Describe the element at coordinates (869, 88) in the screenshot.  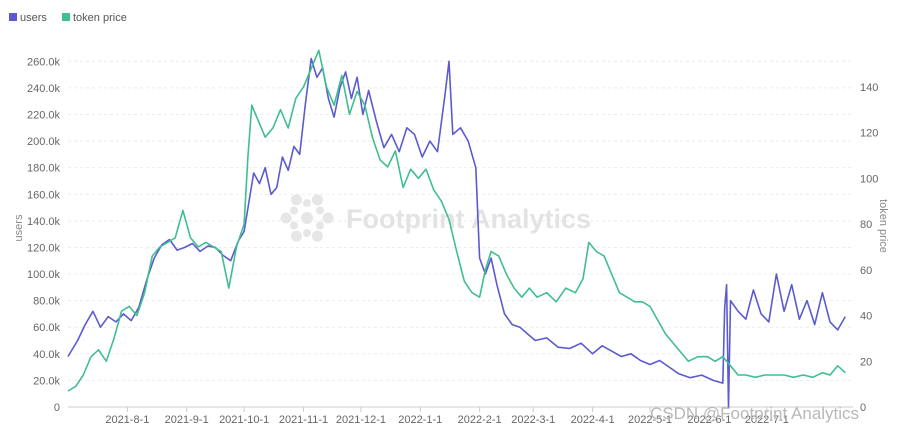
I see `y-right-tick-label: 140` at that location.